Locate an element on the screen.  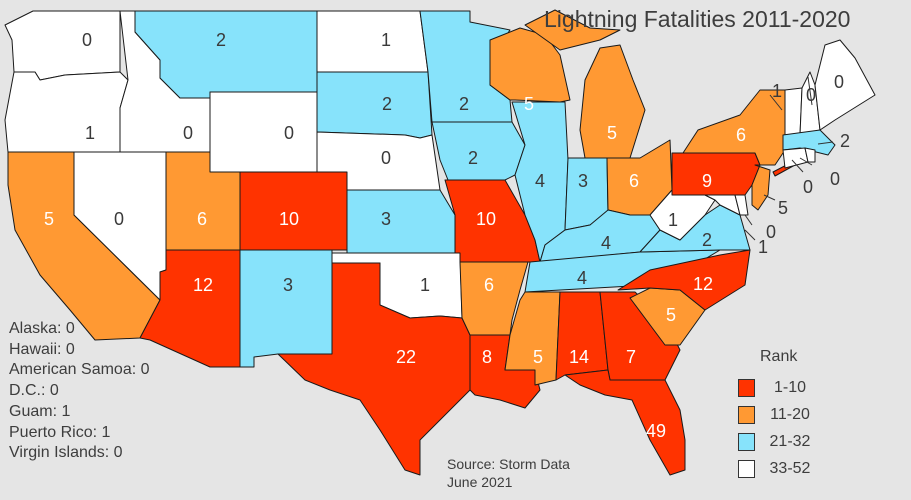
label-ms: 5 is located at coordinates (538, 357).